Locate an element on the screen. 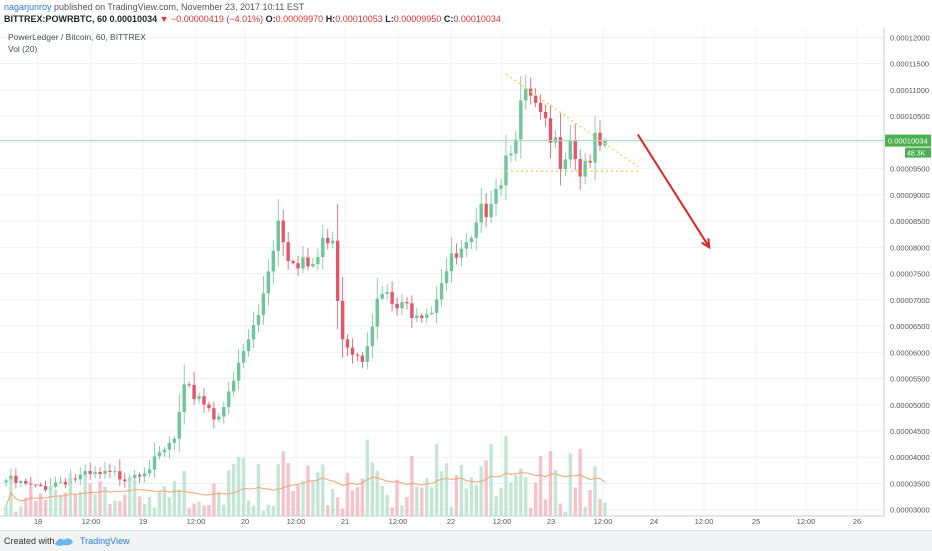 The image size is (932, 551). last-price-tag is located at coordinates (908, 140).